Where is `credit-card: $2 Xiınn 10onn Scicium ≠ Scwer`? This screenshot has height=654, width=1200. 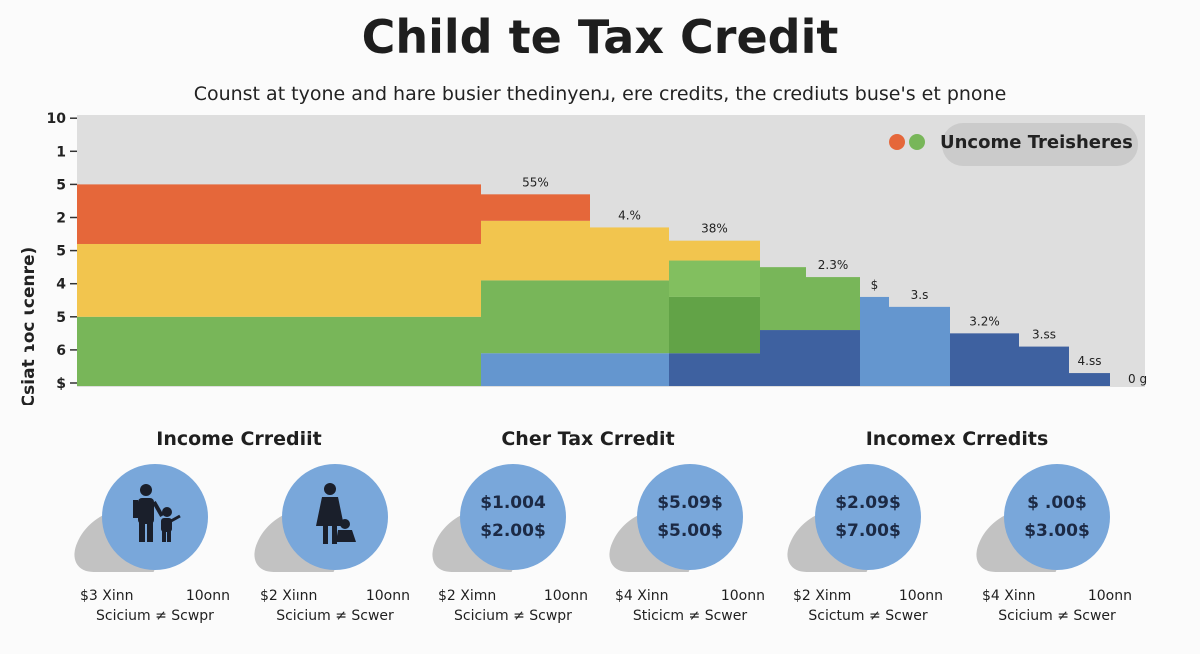
credit-card: $2 Xiınn 10onn Scicium ≠ Scwer is located at coordinates (336, 545).